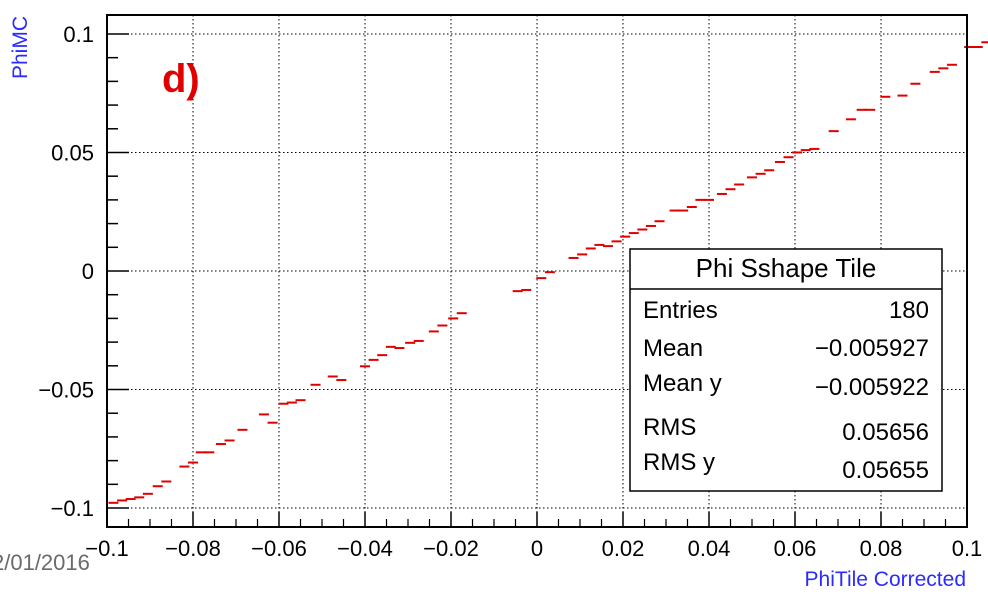 The image size is (988, 595). What do you see at coordinates (682, 383) in the screenshot?
I see `stats-label-mean-y: Mean y` at bounding box center [682, 383].